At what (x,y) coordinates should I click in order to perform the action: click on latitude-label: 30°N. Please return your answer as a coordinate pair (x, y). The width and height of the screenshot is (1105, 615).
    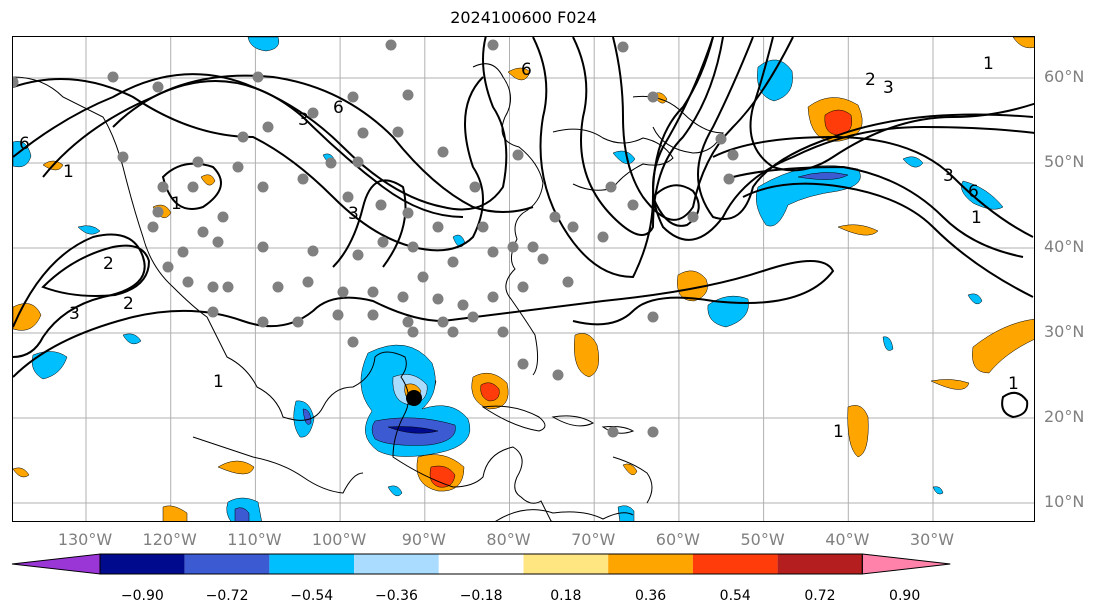
    Looking at the image, I should click on (1064, 331).